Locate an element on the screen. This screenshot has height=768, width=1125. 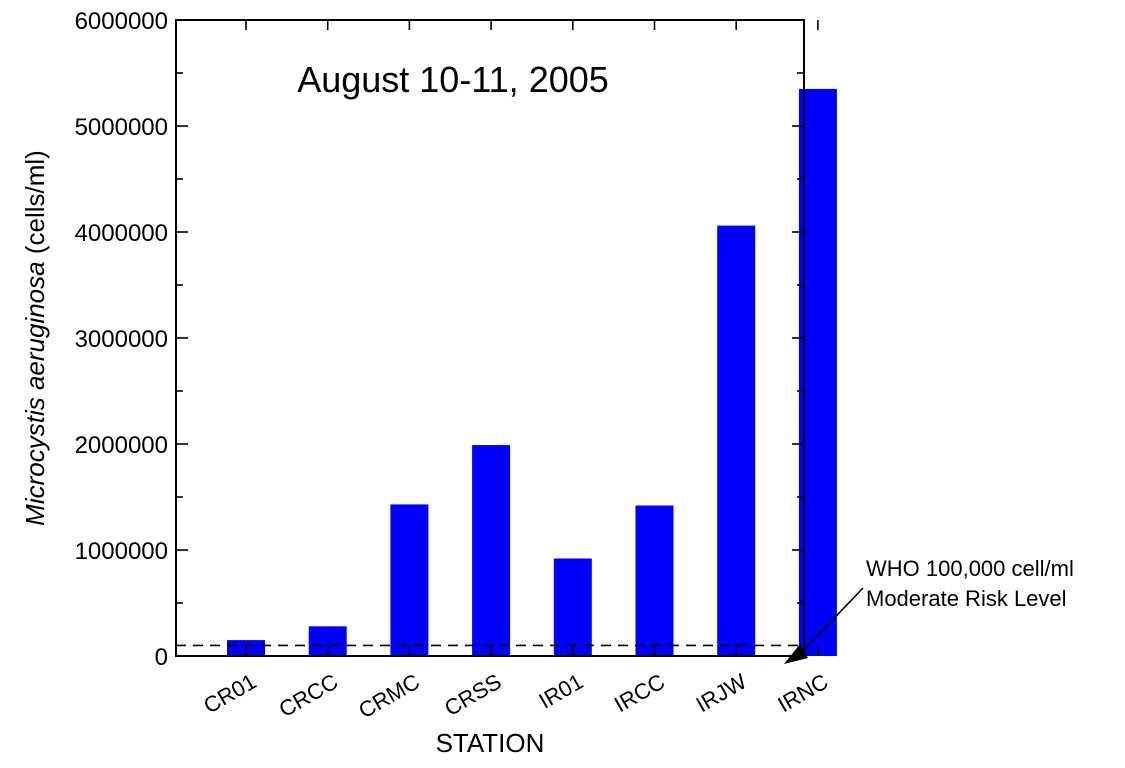
y-tick-label: 3000000 is located at coordinates (121, 339).